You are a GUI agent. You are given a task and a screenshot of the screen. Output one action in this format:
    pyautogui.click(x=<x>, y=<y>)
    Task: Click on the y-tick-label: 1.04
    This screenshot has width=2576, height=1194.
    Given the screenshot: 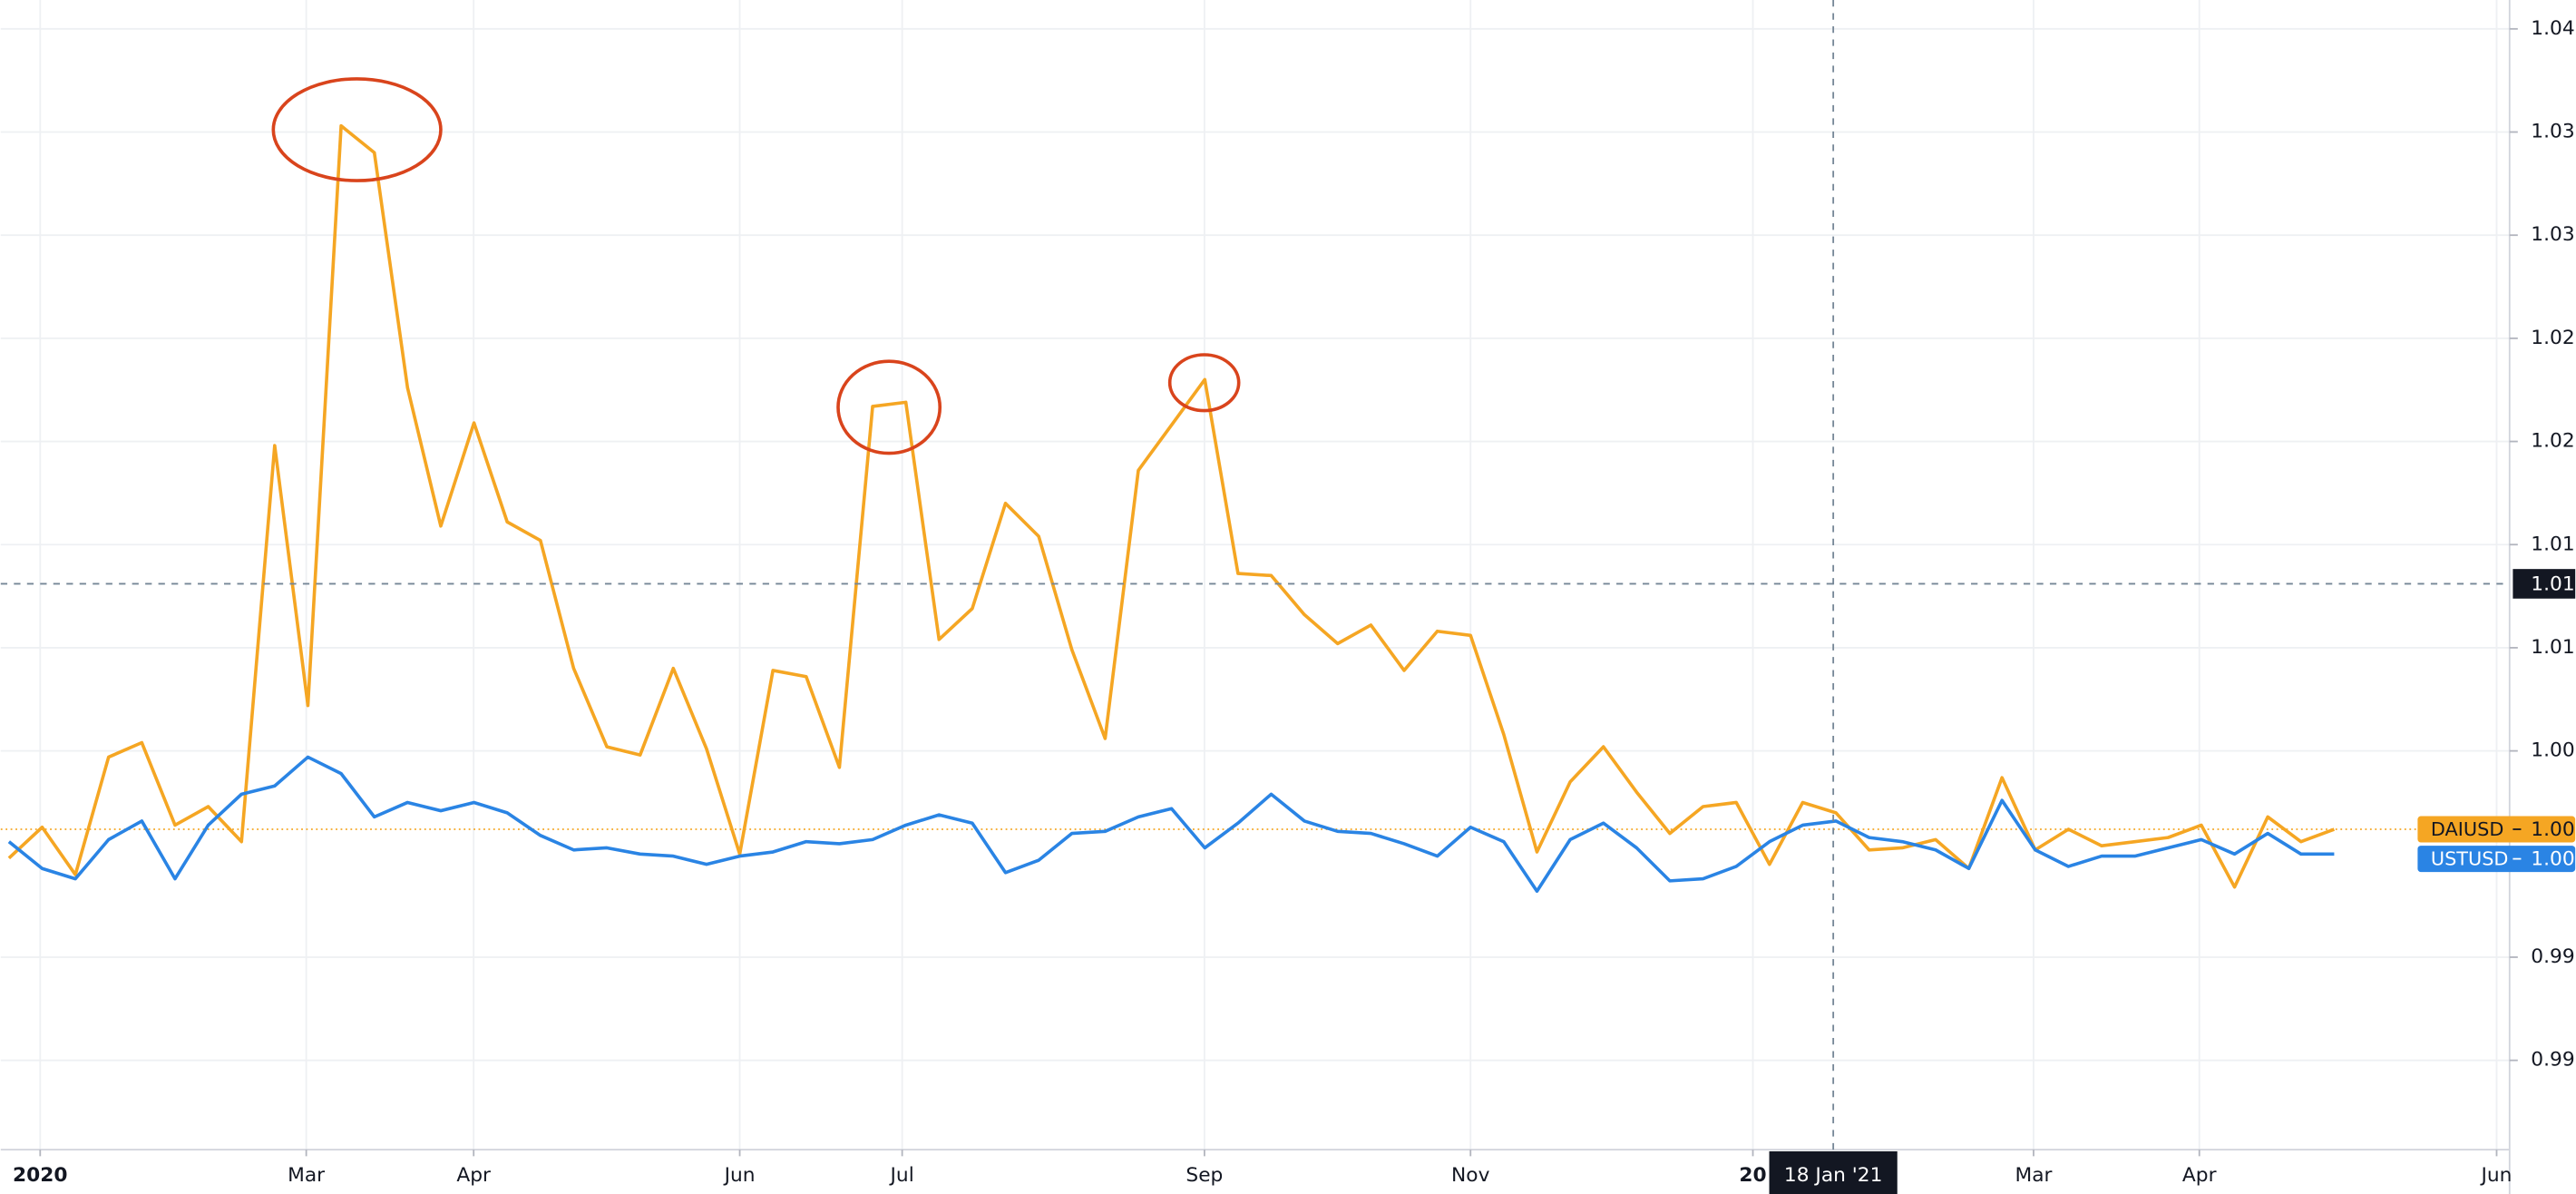 What is the action you would take?
    pyautogui.click(x=2552, y=28)
    